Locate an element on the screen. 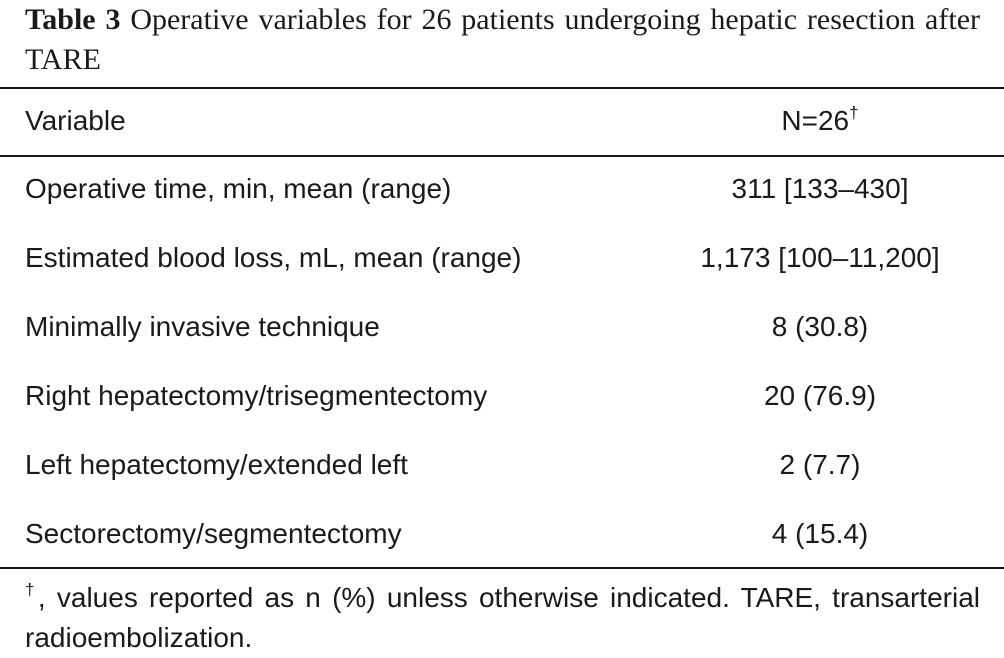 This screenshot has height=658, width=1004. row-variable: Left hepatectomy/extended left is located at coordinates (216, 464).